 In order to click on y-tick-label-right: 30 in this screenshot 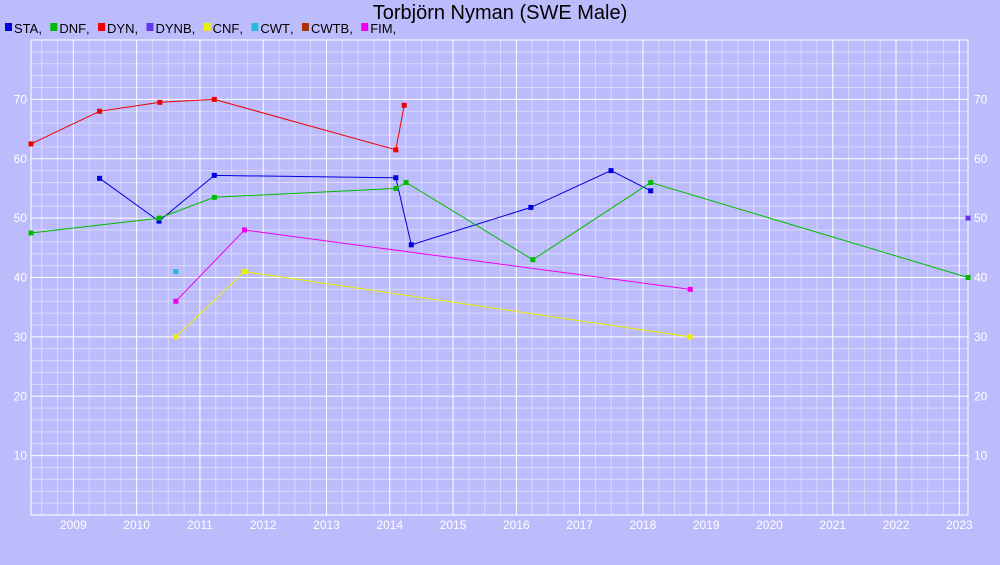, I will do `click(981, 337)`.